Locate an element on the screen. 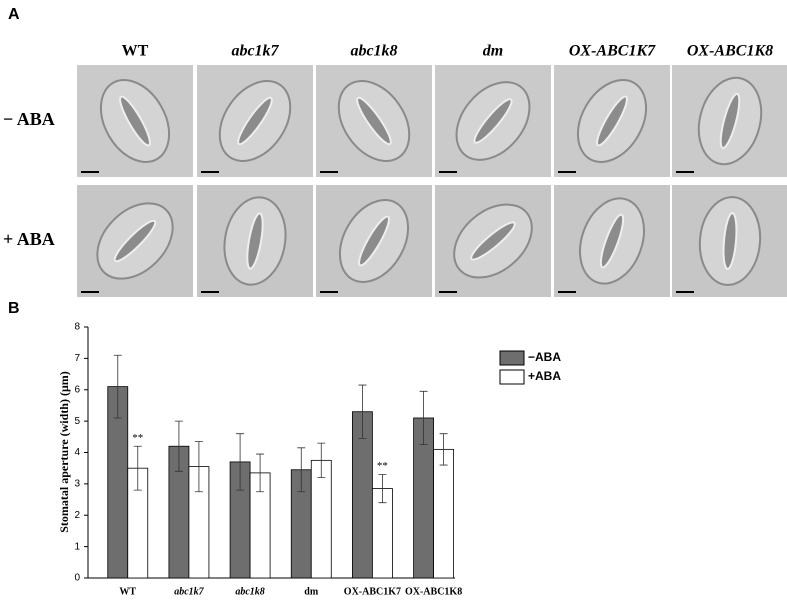 This screenshot has height=600, width=787. panel-label: B is located at coordinates (14, 308).